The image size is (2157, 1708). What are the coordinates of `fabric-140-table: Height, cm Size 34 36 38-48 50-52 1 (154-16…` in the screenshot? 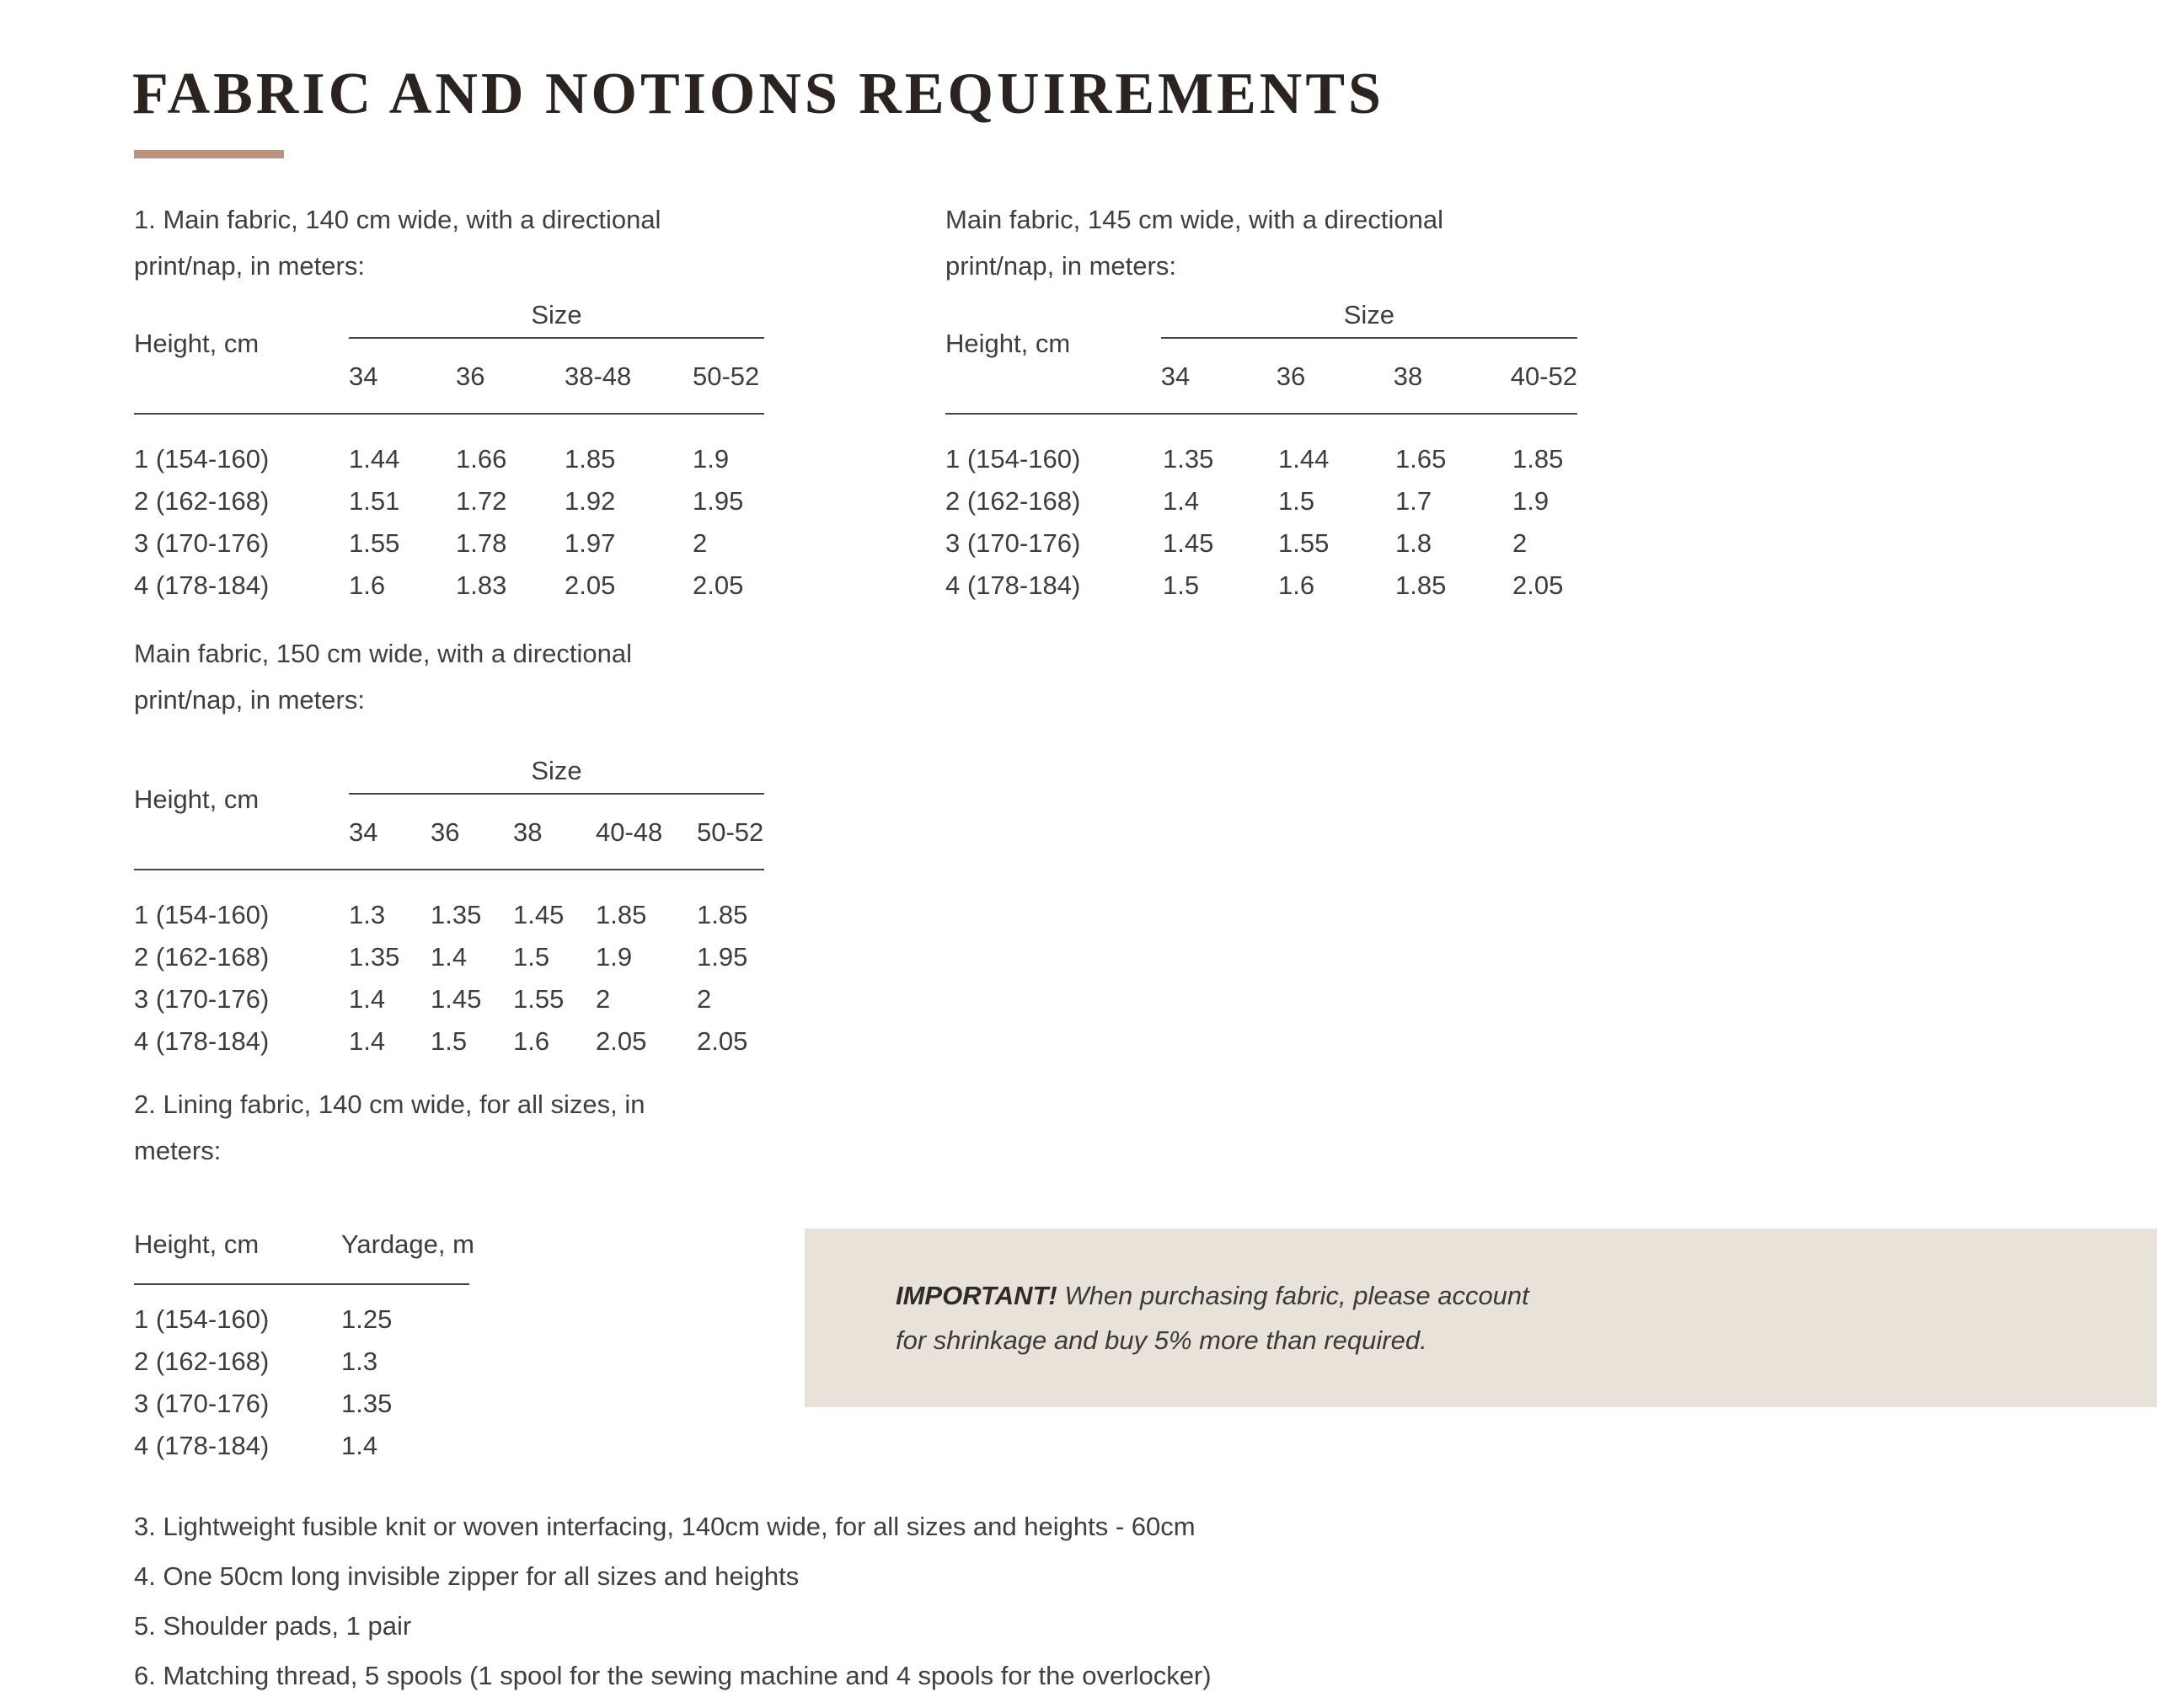 It's located at (449, 452).